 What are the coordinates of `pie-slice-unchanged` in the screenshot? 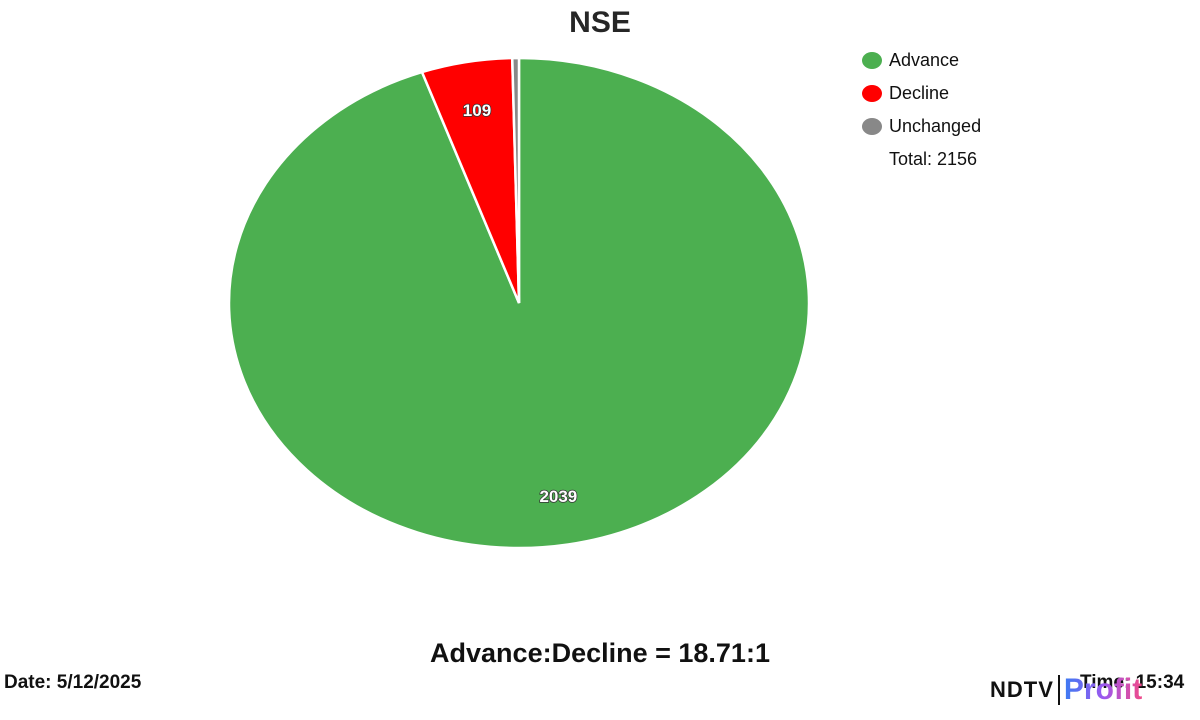 It's located at (515, 180).